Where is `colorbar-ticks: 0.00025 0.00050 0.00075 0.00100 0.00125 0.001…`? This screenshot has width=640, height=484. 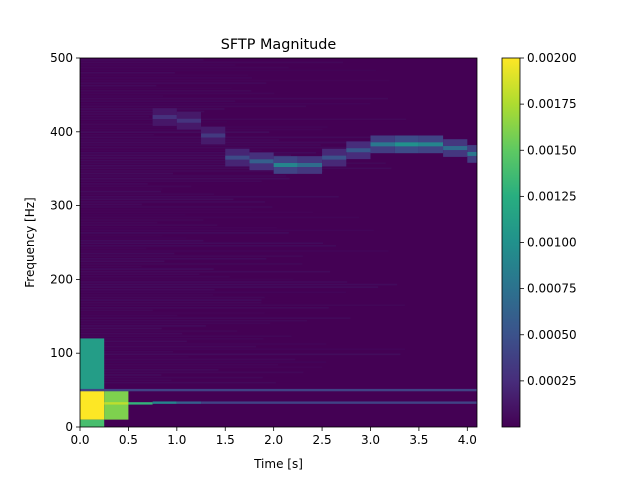
colorbar-ticks: 0.00025 0.00050 0.00075 0.00100 0.00125 0.001… is located at coordinates (548, 219).